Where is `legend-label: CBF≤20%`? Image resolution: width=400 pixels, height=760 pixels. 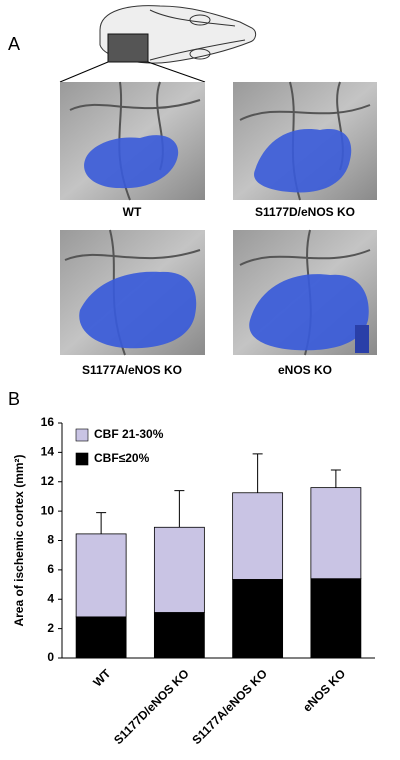 legend-label: CBF≤20% is located at coordinates (122, 458).